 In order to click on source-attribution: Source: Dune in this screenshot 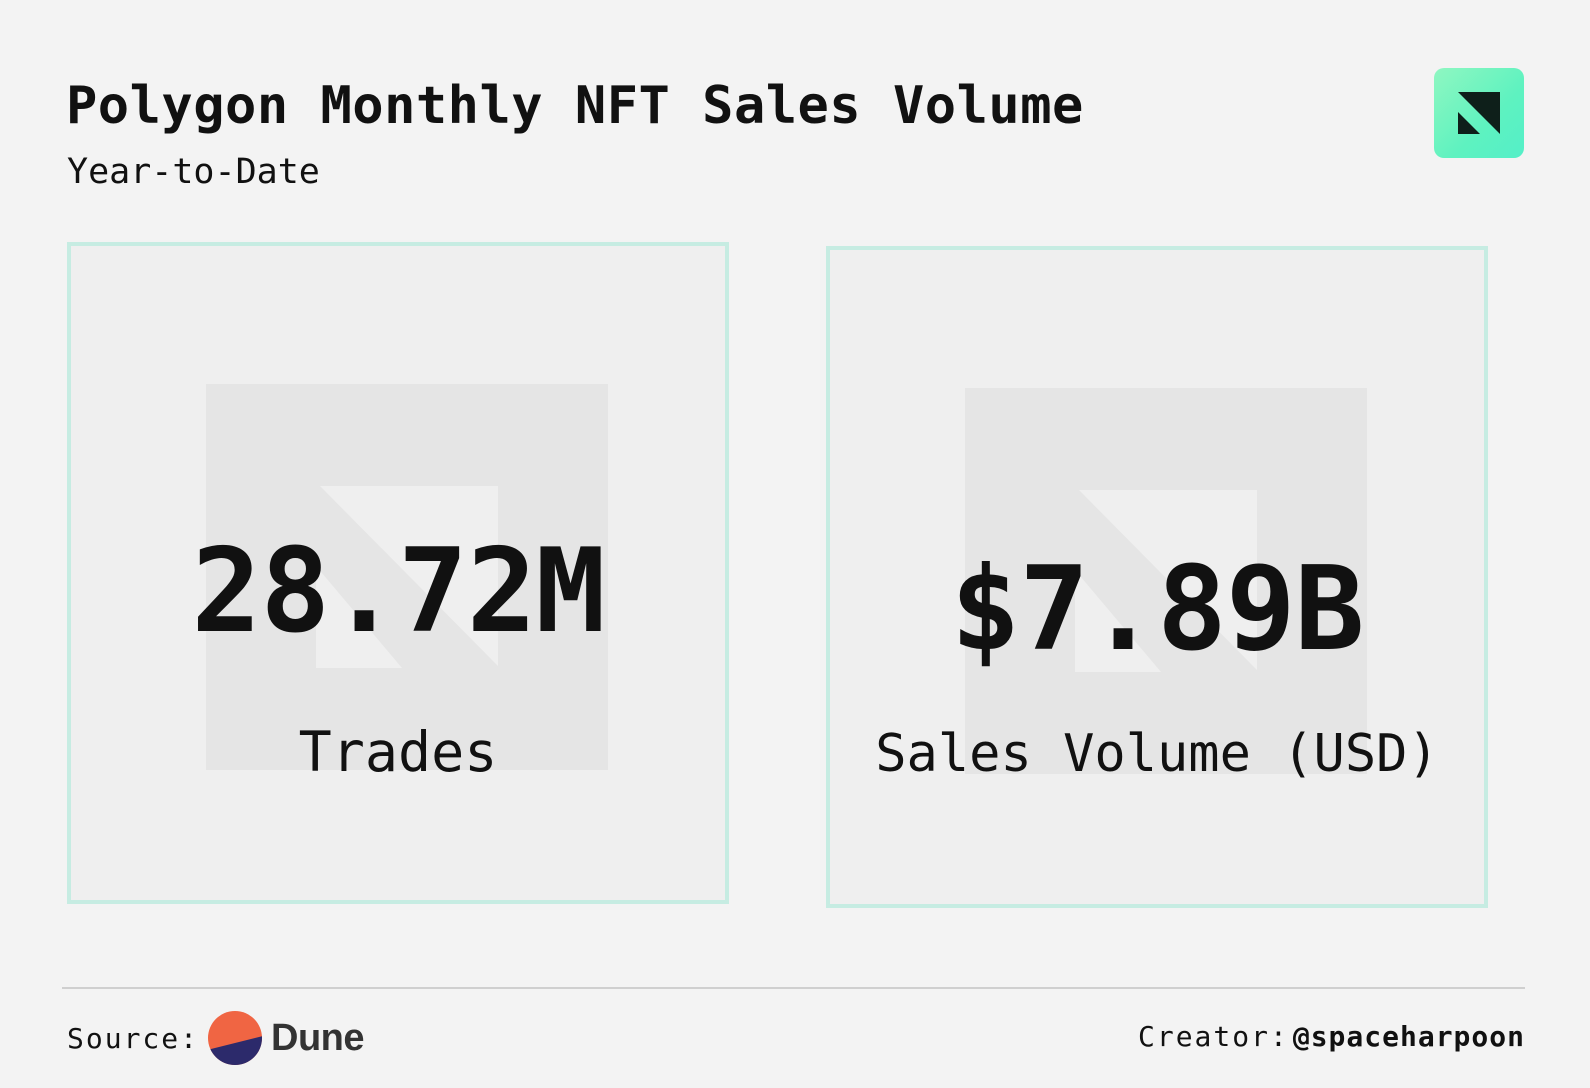, I will do `click(216, 1038)`.